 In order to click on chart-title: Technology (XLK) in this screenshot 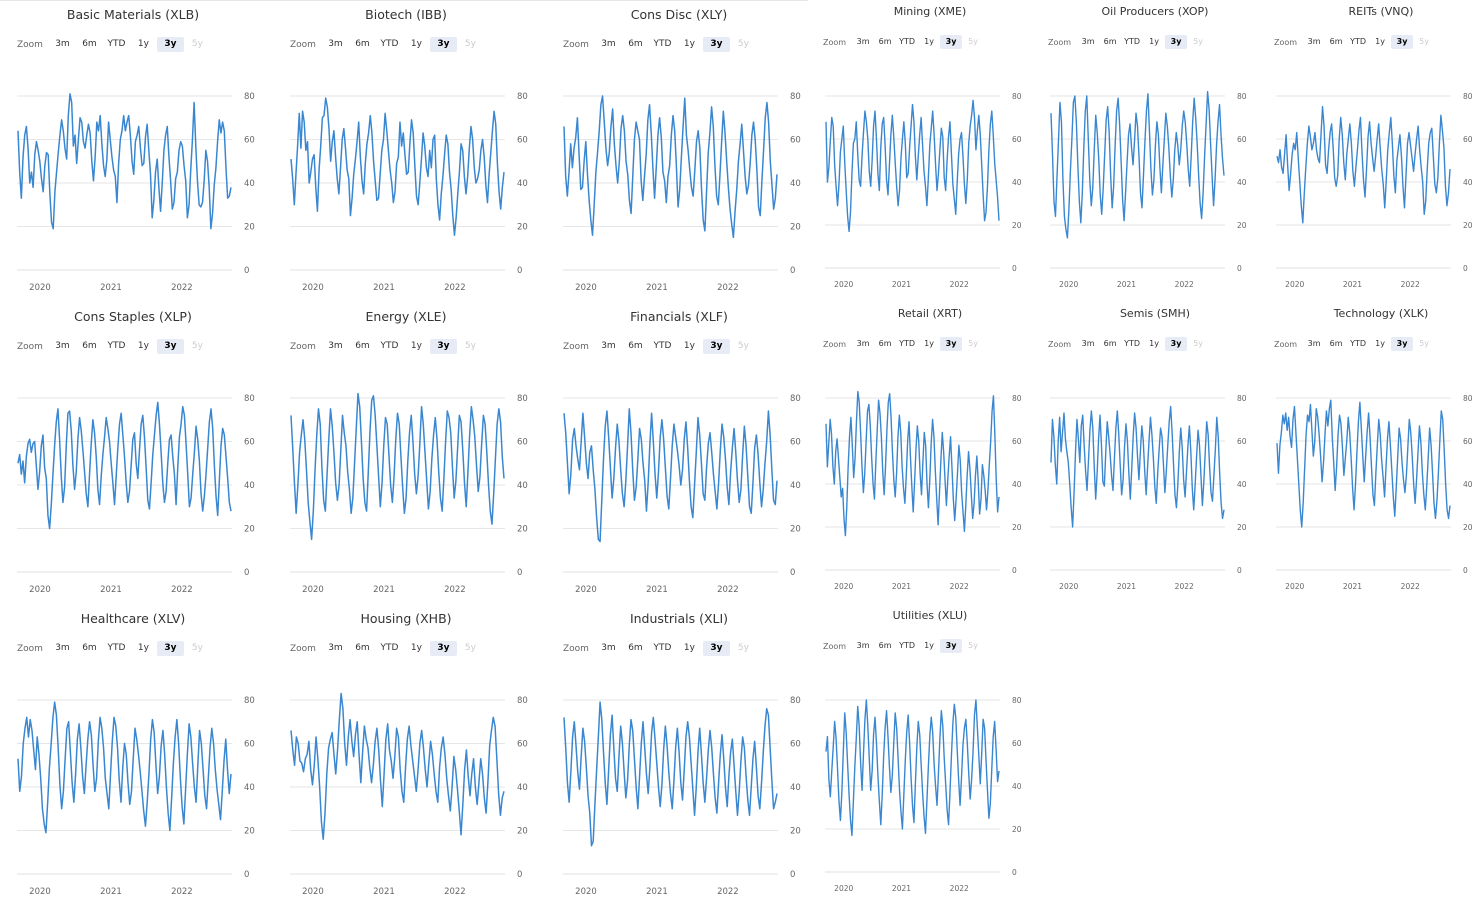, I will do `click(1381, 313)`.